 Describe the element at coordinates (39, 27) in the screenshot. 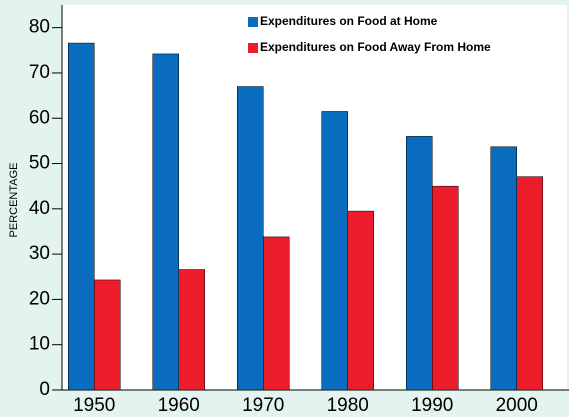

I see `y-tick-label: 80` at that location.